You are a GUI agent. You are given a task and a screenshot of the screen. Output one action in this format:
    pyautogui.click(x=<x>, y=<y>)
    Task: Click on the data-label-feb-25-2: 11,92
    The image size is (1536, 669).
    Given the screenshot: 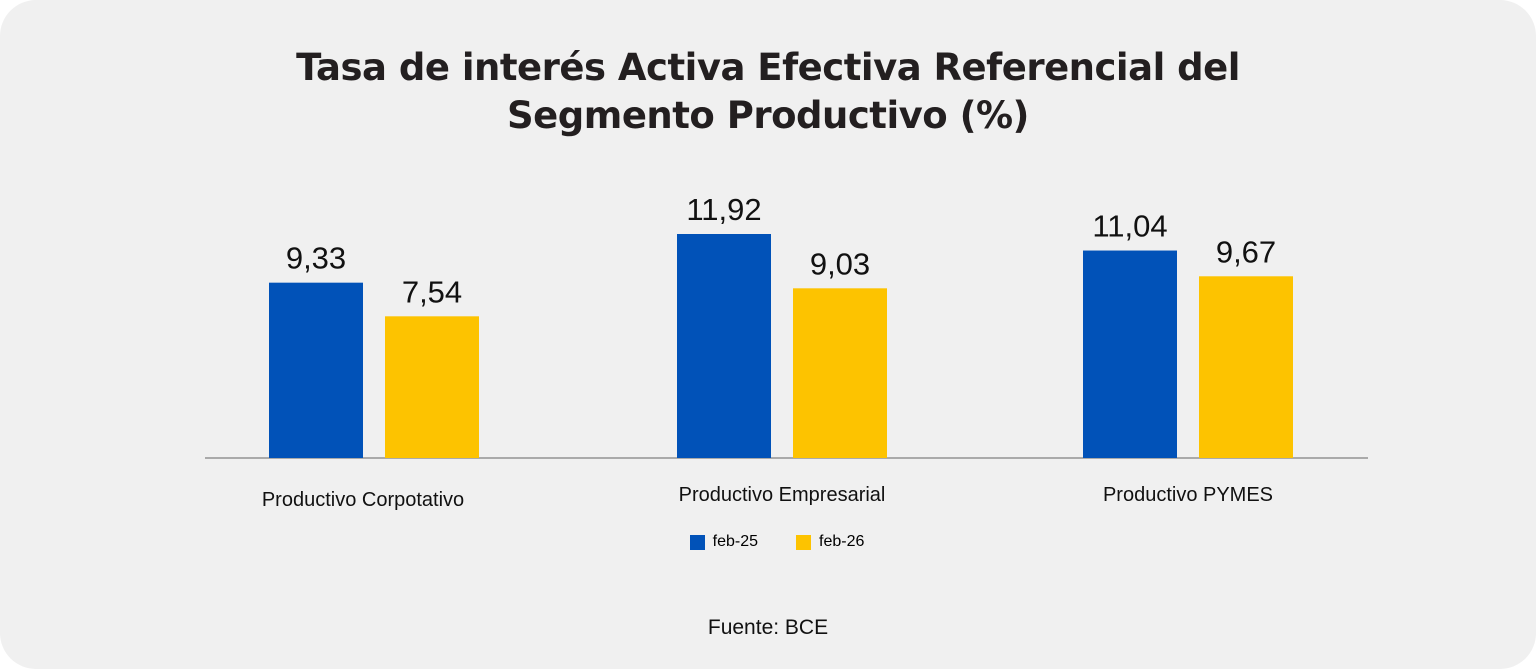 What is the action you would take?
    pyautogui.click(x=723, y=209)
    